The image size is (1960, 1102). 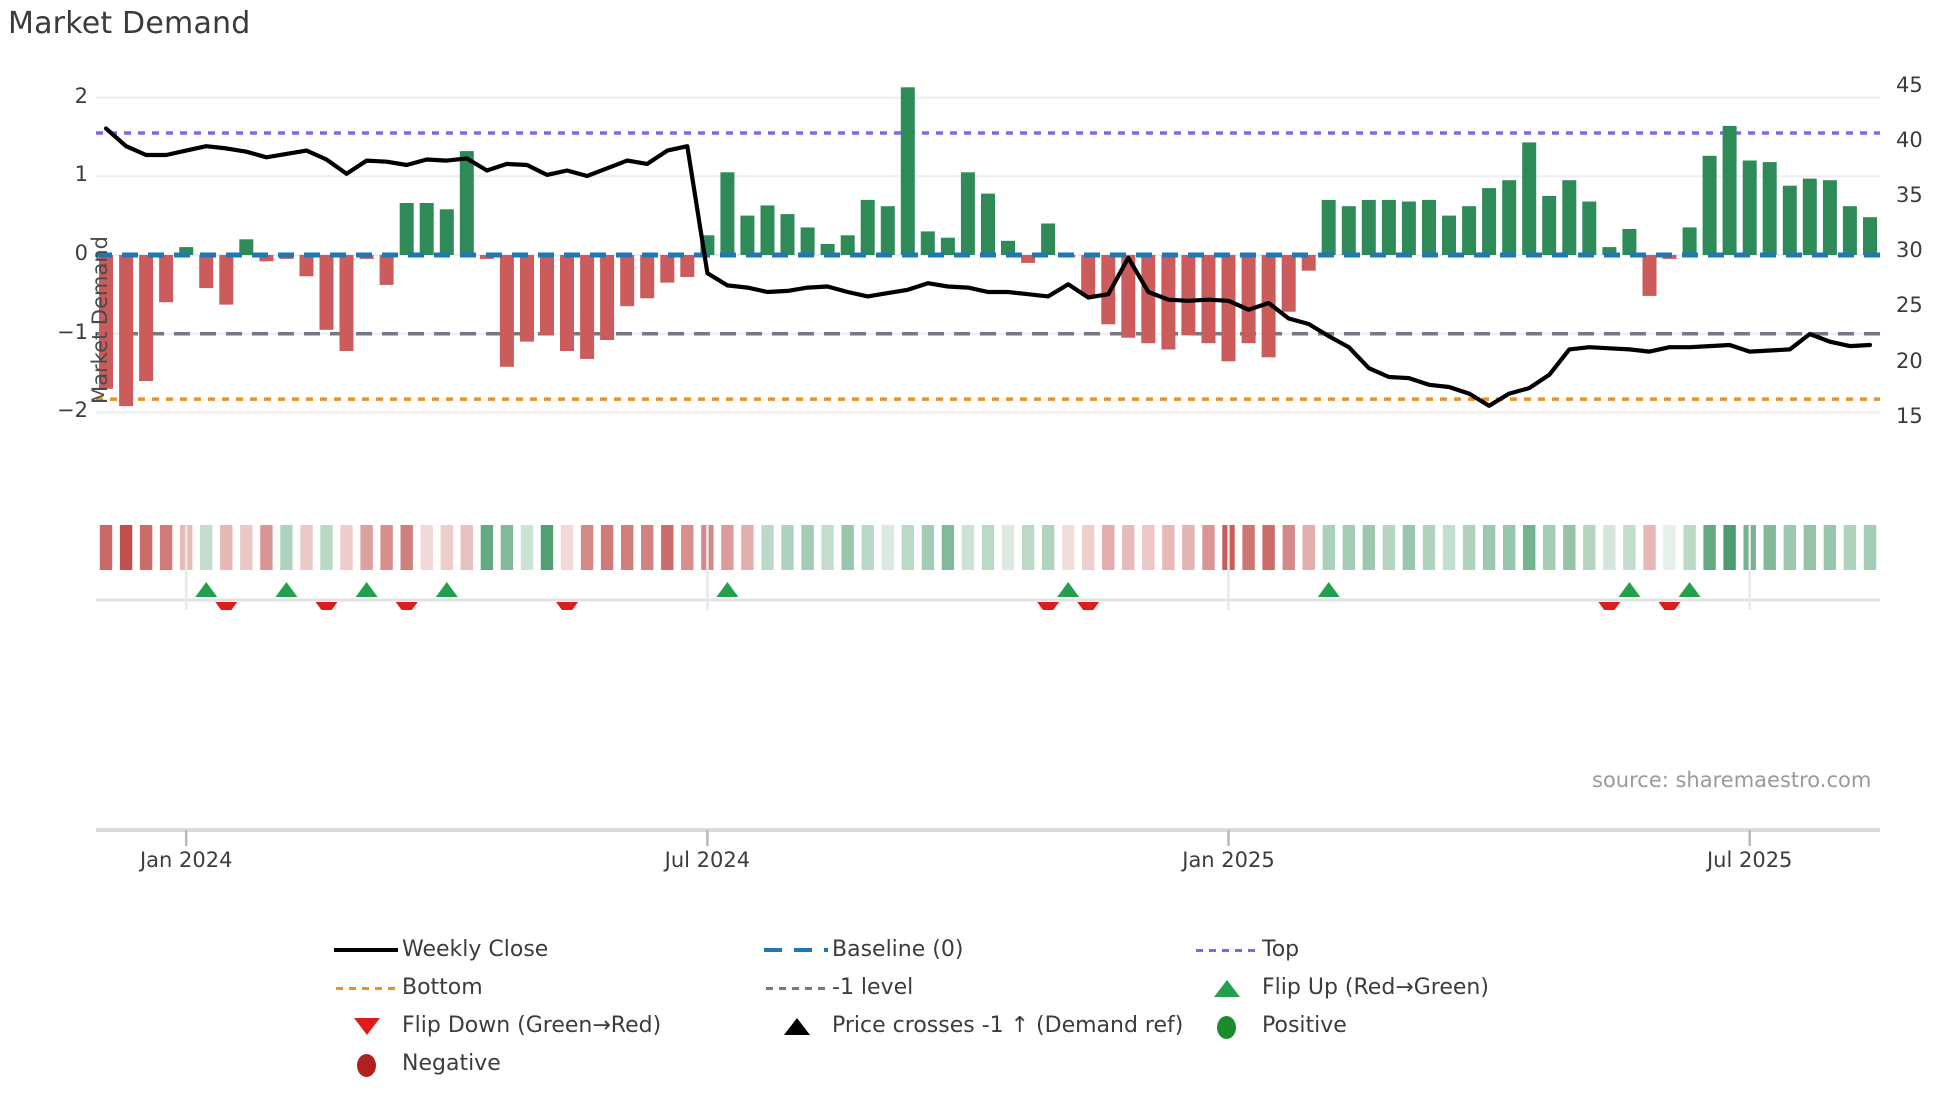 What do you see at coordinates (898, 949) in the screenshot?
I see `legend-label: Baseline (0)` at bounding box center [898, 949].